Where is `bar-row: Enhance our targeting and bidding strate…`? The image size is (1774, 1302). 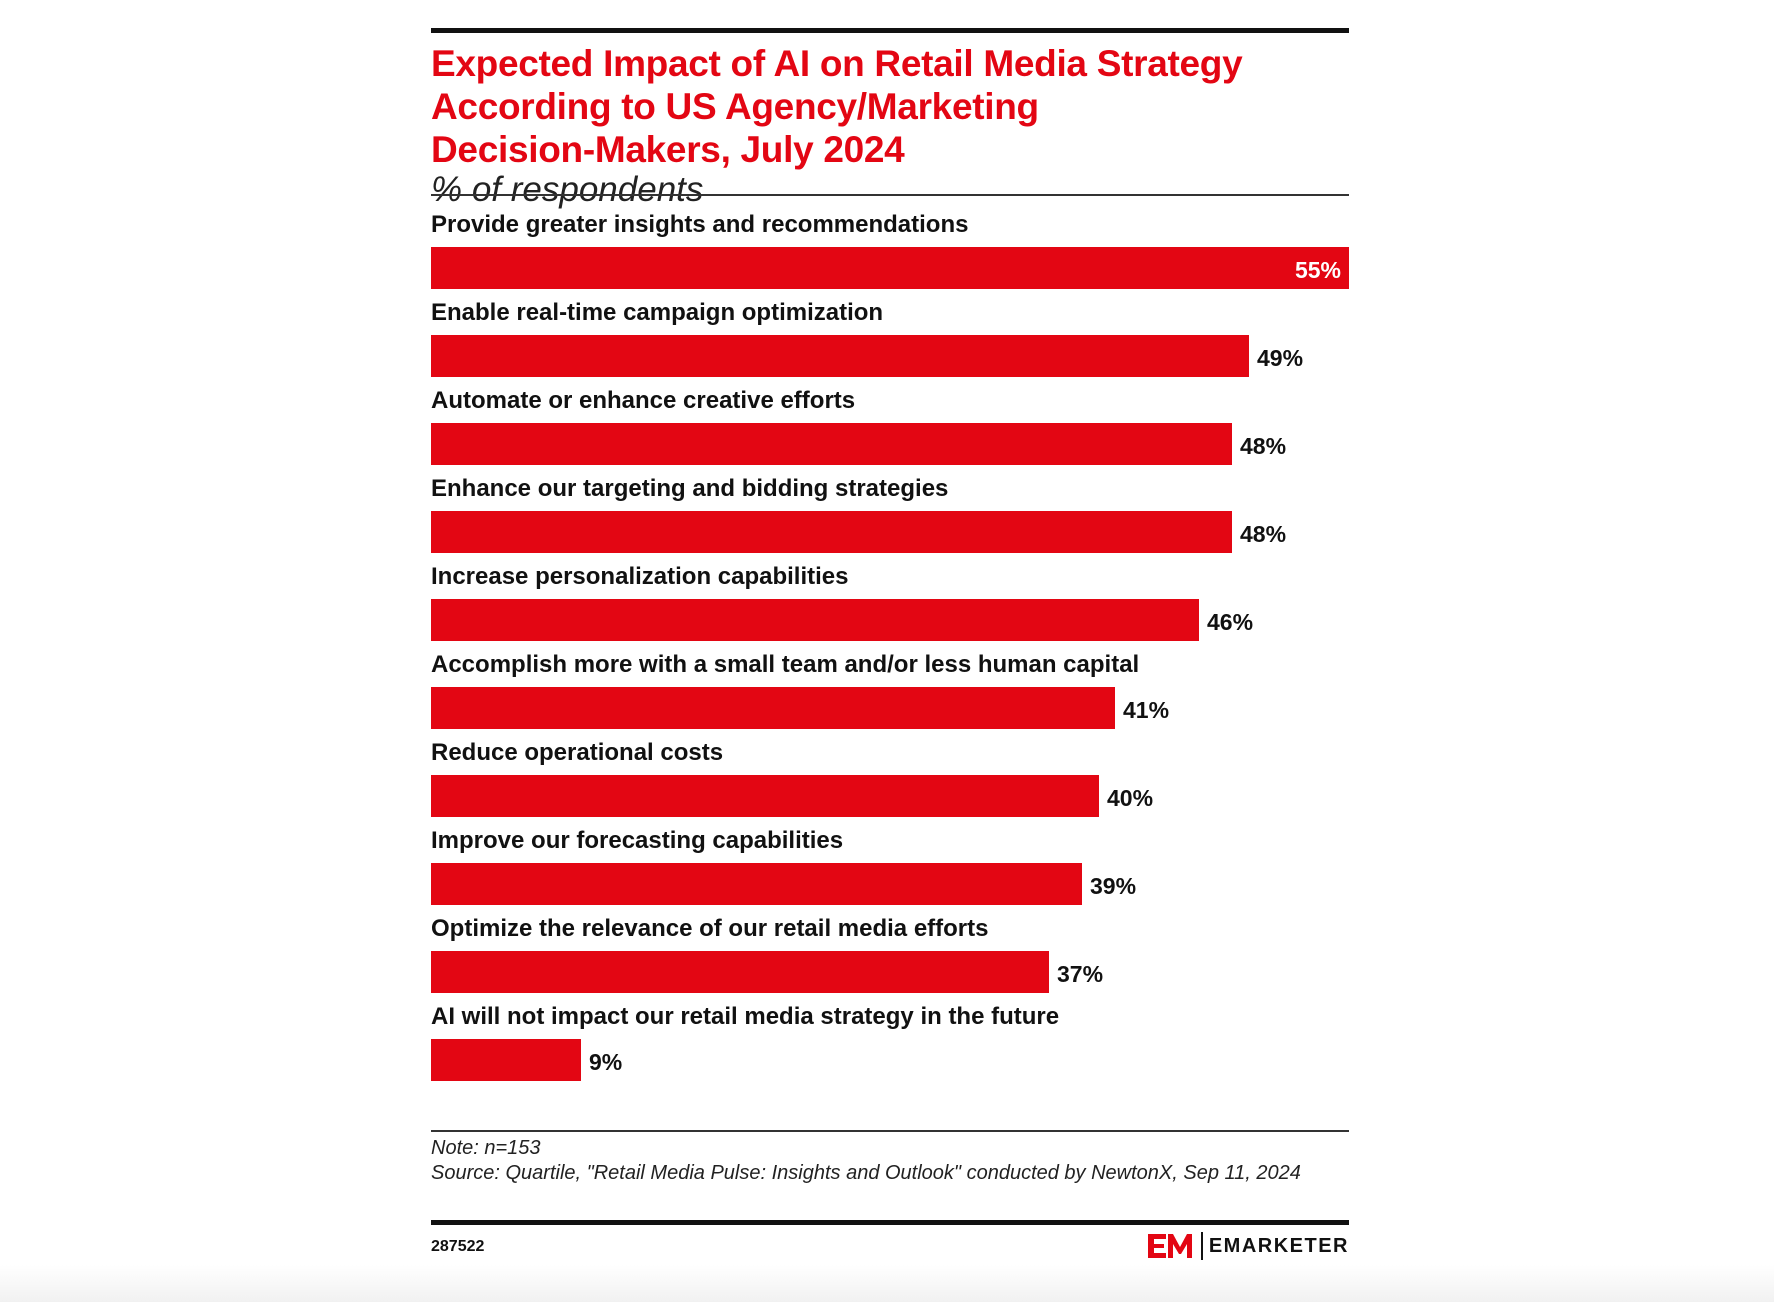 bar-row: Enhance our targeting and bidding strate… is located at coordinates (890, 519).